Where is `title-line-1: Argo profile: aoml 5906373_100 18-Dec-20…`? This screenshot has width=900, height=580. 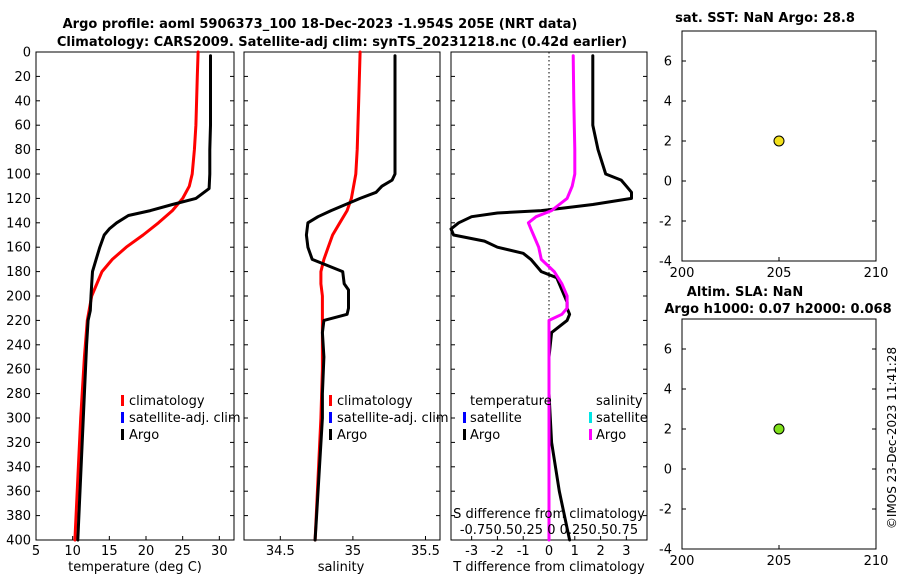
title-line-1: Argo profile: aoml 5906373_100 18-Dec-20… is located at coordinates (320, 24).